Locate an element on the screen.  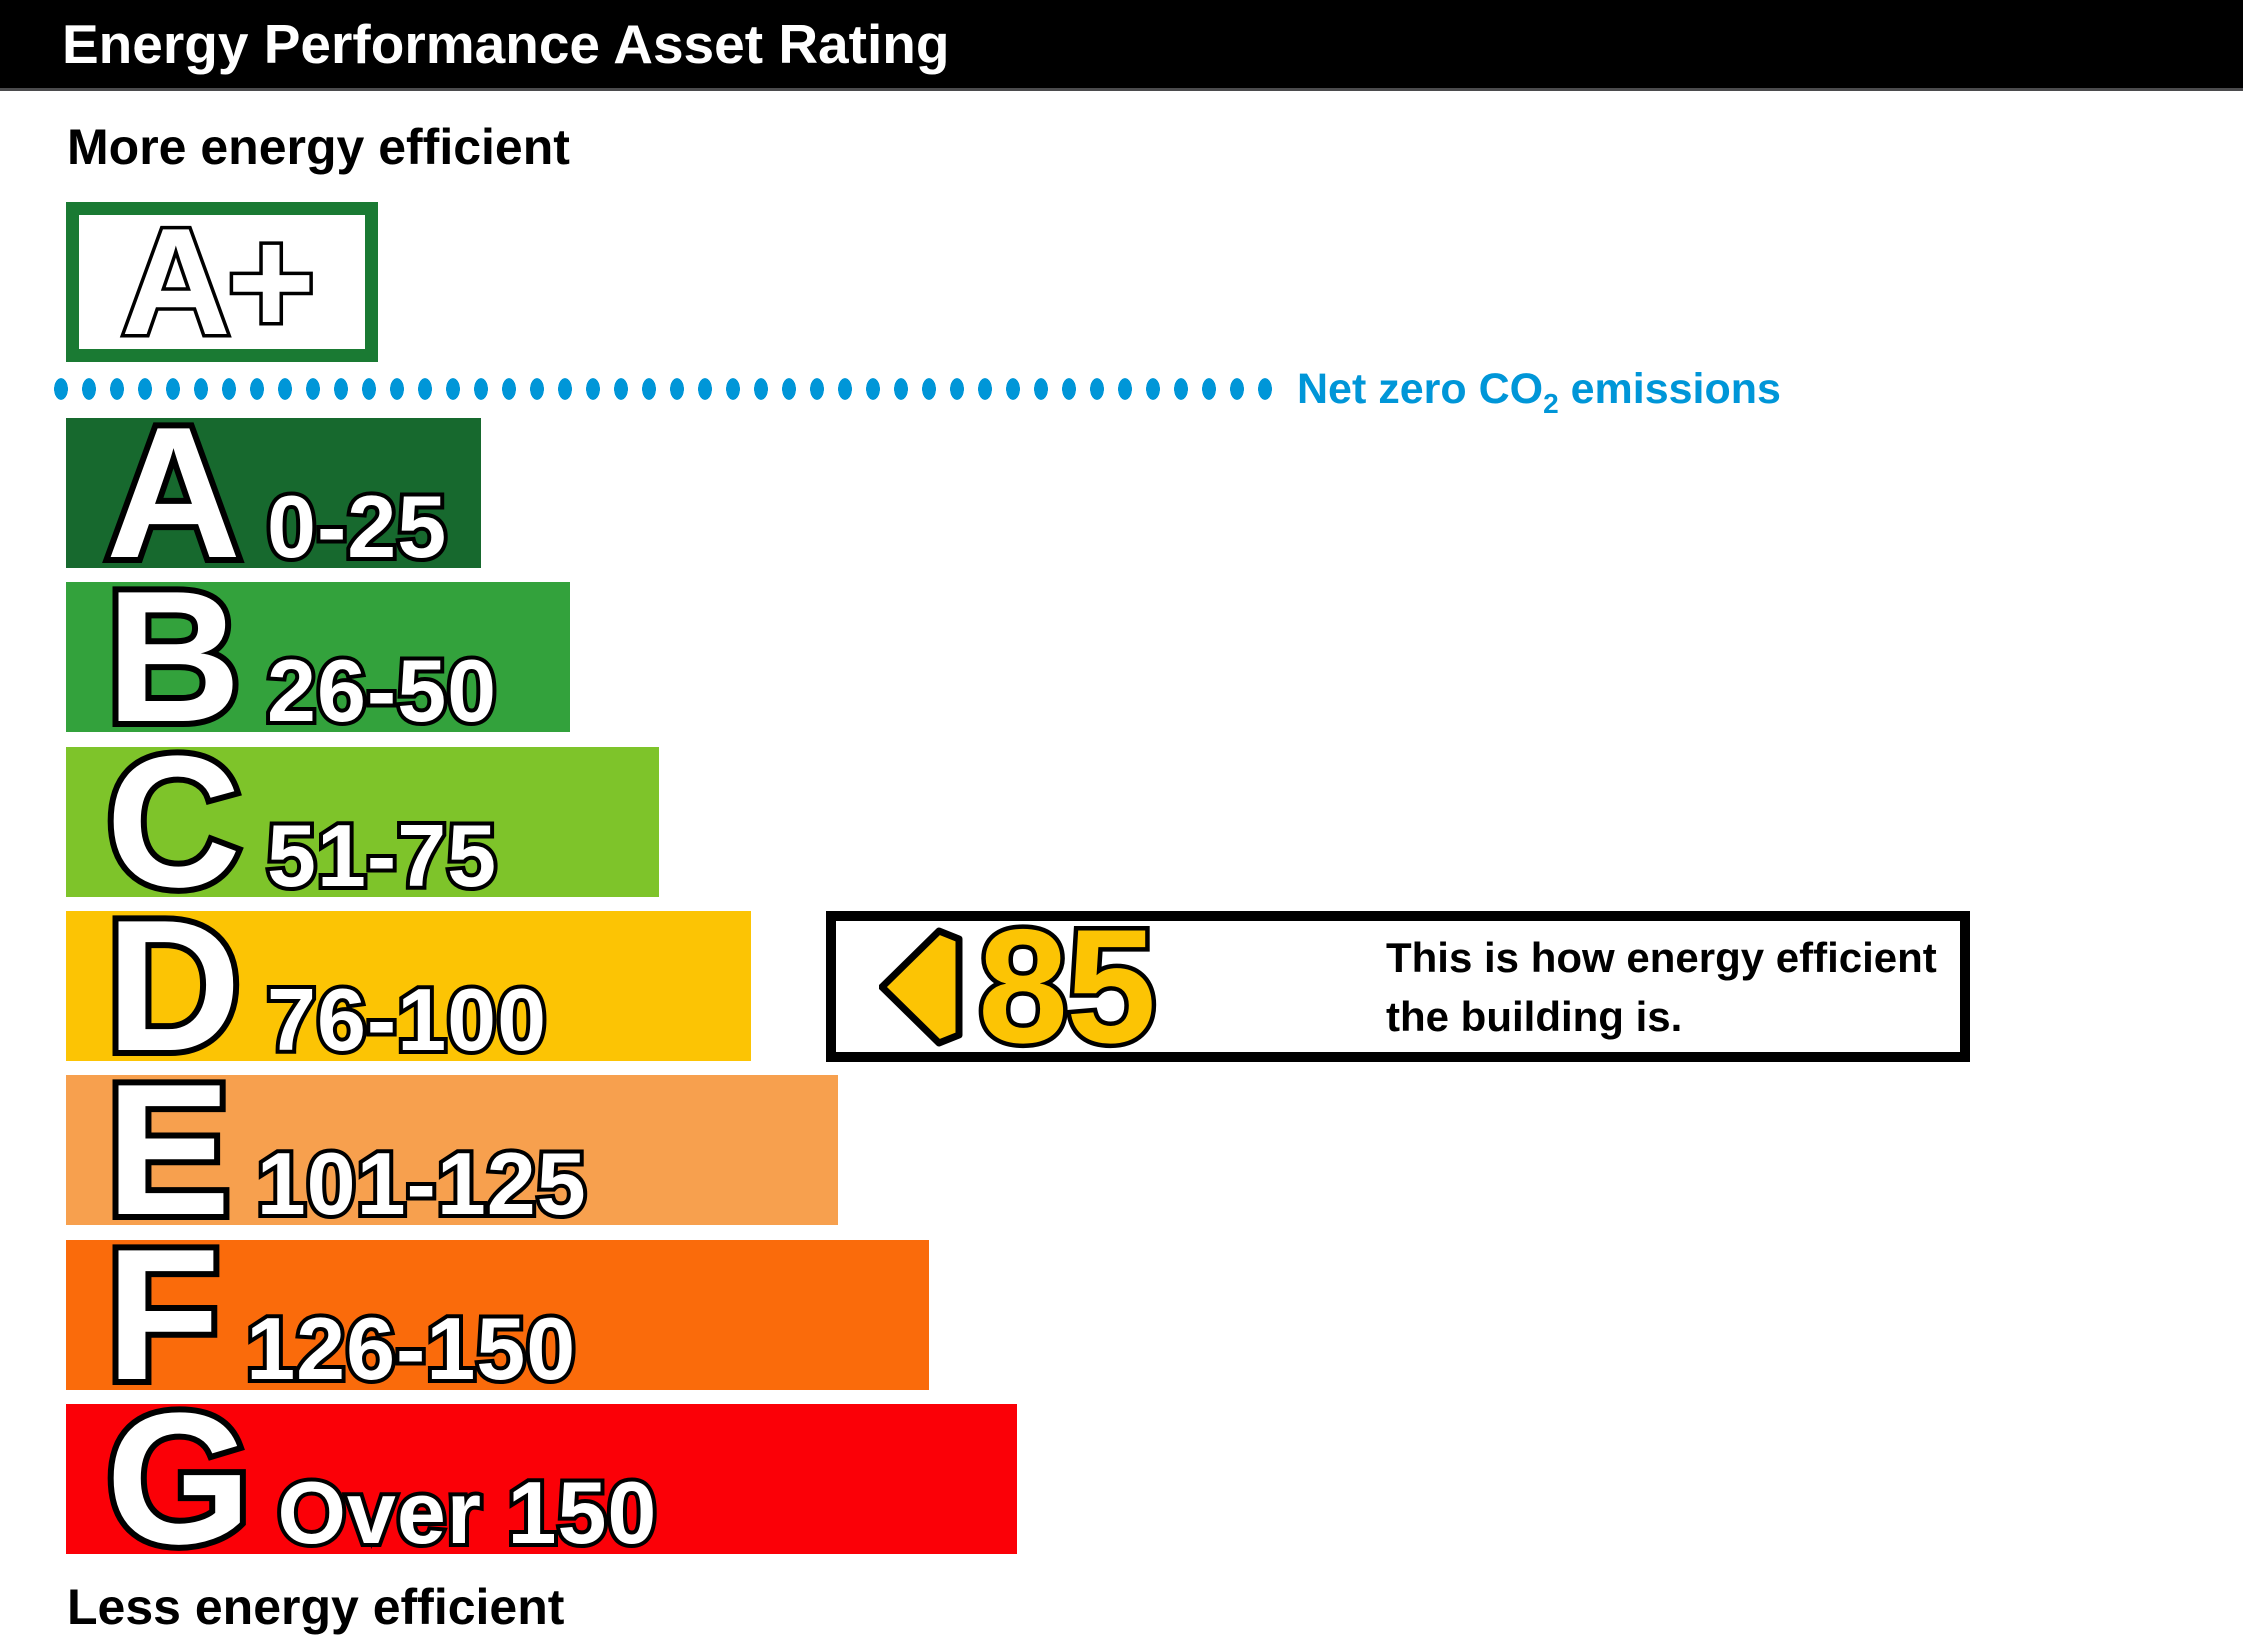
aplus-band-box: A+ A+ is located at coordinates (222, 282).